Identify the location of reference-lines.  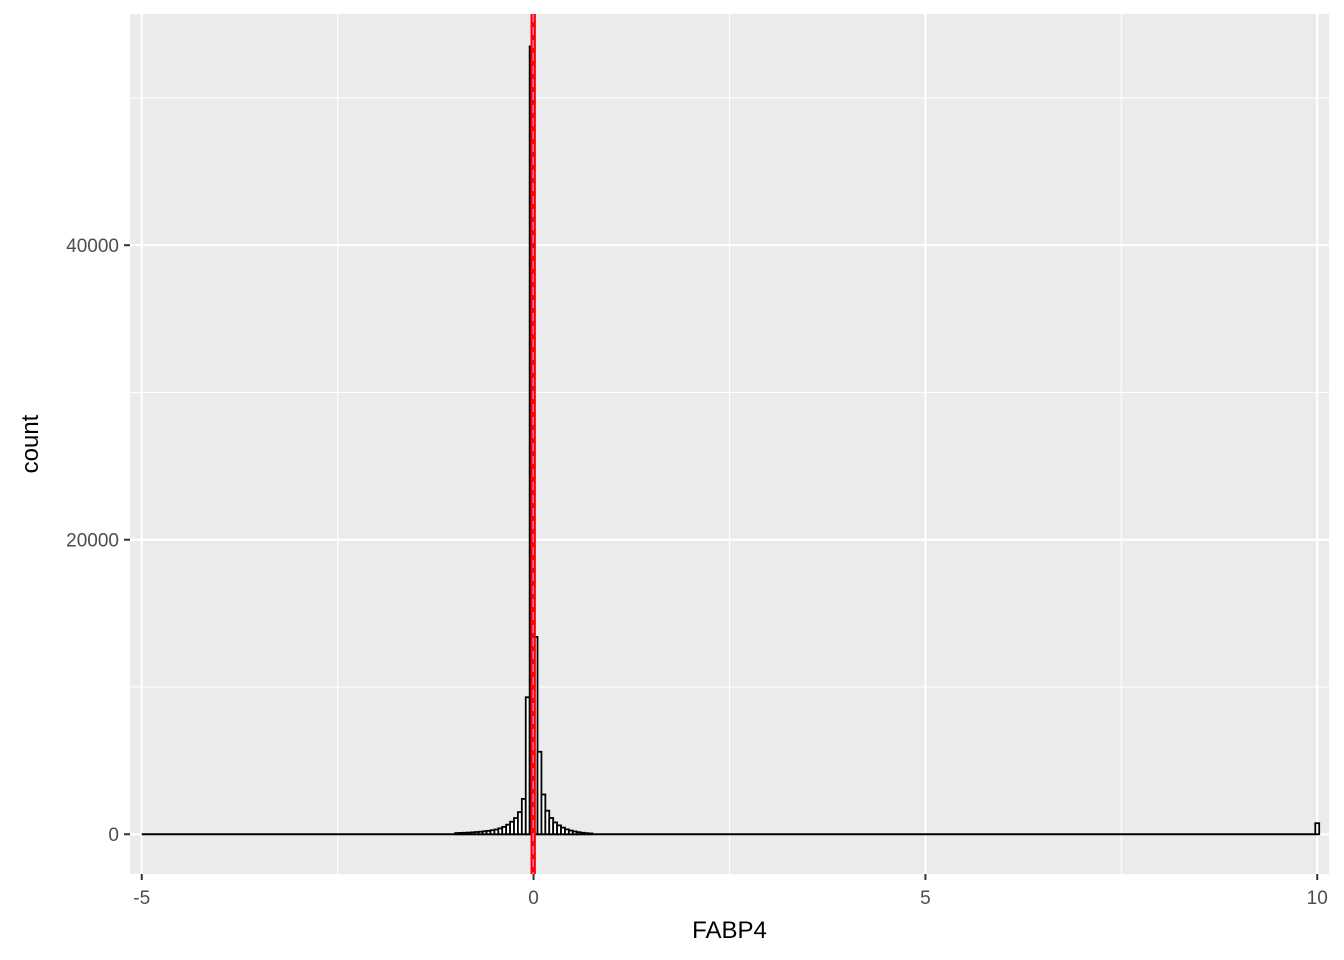
(533, 444).